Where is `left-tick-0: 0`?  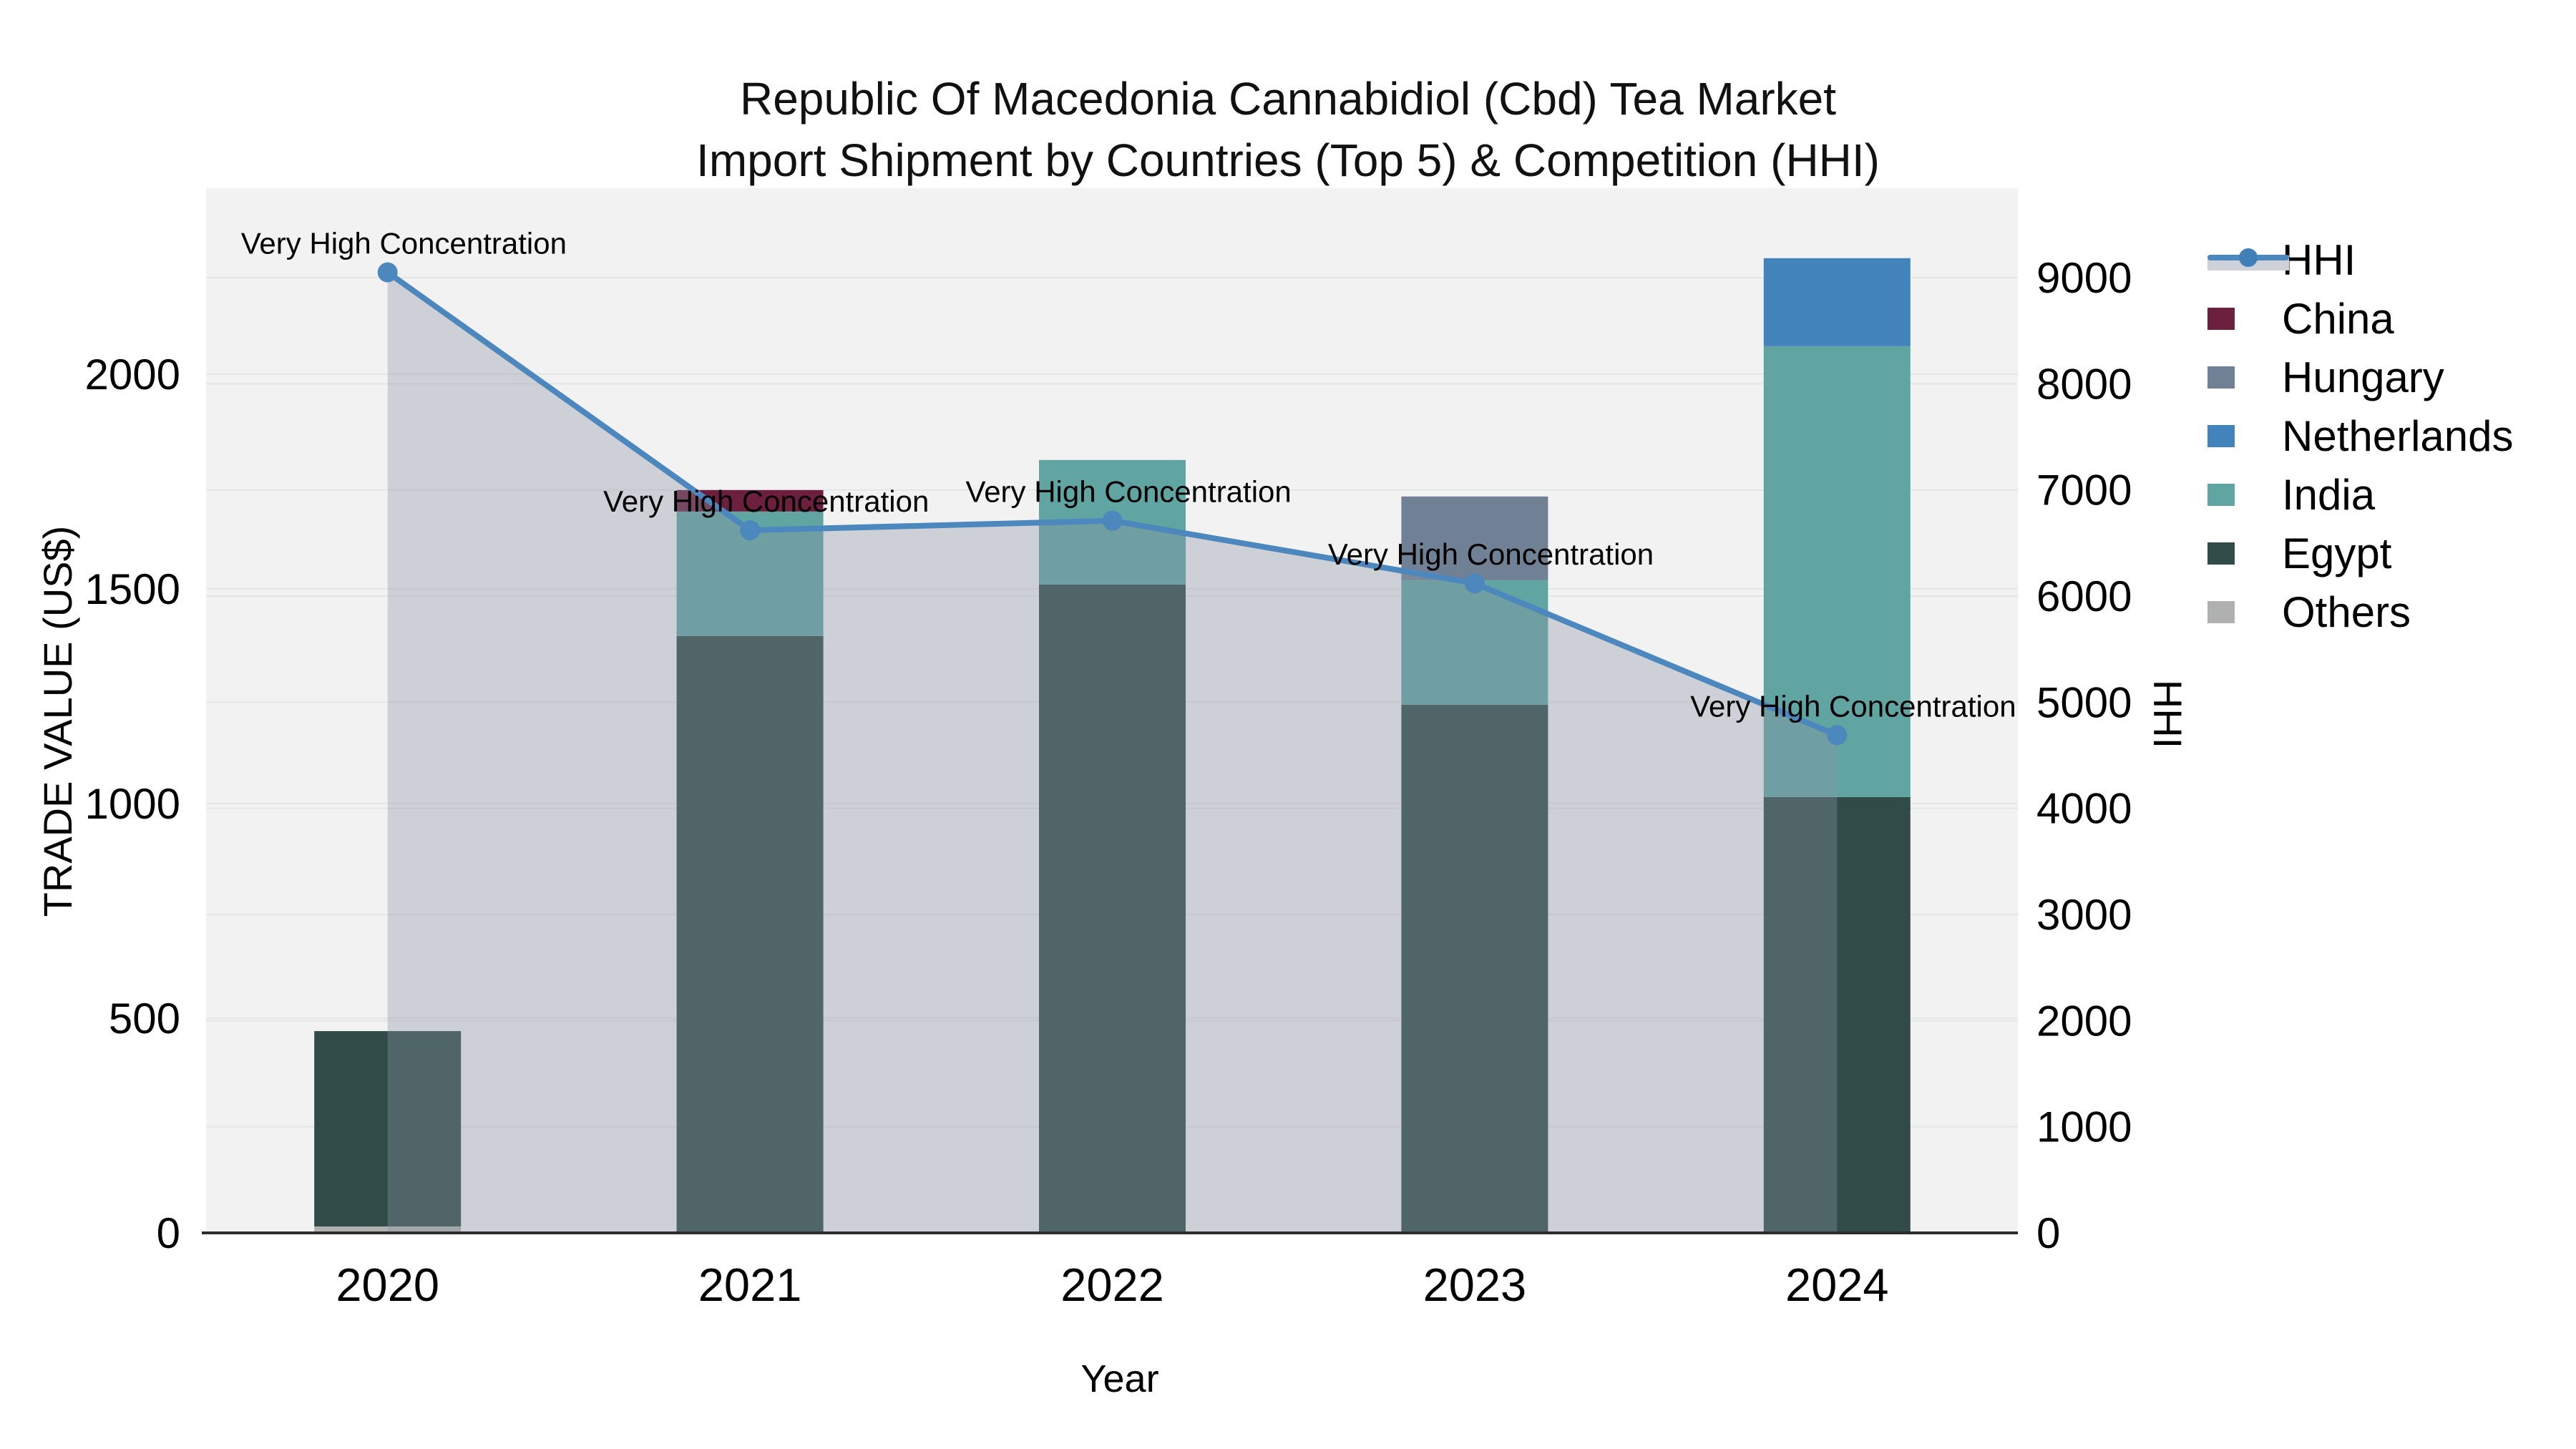
left-tick-0: 0 is located at coordinates (168, 1233).